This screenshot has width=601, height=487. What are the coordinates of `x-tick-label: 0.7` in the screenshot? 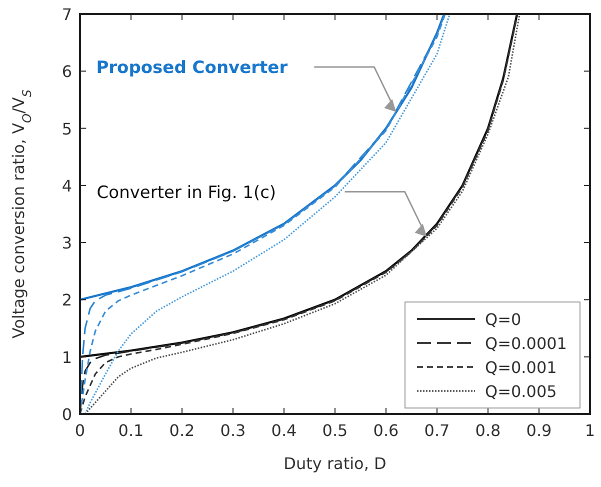 It's located at (437, 430).